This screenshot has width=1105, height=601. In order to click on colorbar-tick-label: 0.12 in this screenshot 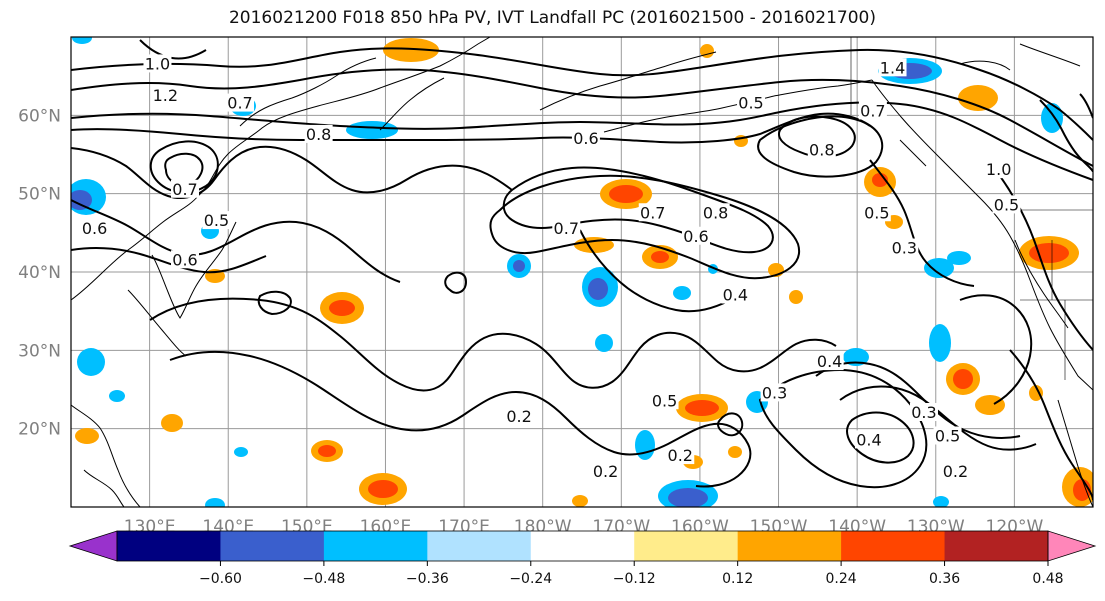, I will do `click(737, 579)`.